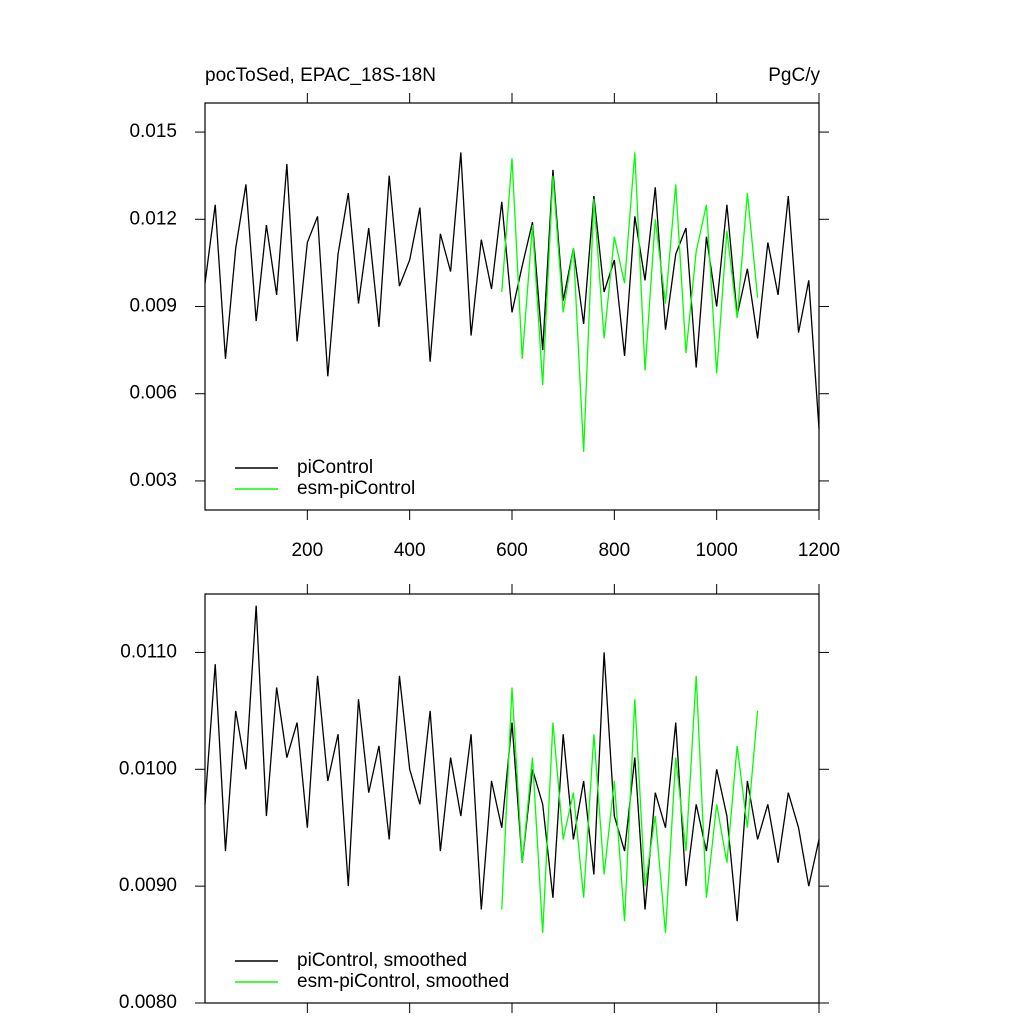 The height and width of the screenshot is (1024, 1024). What do you see at coordinates (410, 550) in the screenshot?
I see `x-tick-label: 400` at bounding box center [410, 550].